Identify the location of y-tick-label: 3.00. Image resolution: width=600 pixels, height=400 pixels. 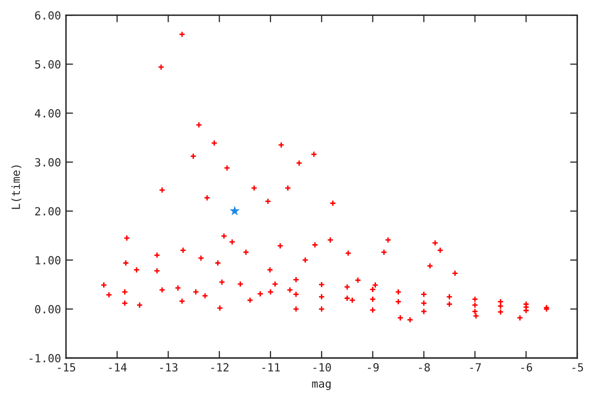
(47, 162).